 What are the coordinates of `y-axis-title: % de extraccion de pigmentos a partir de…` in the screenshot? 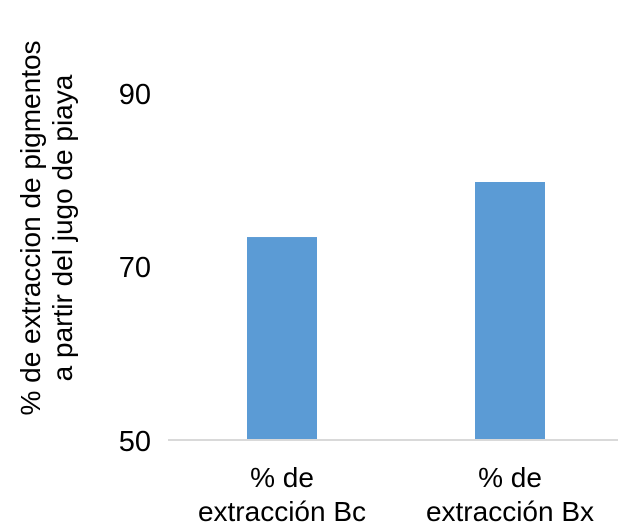 It's located at (46, 227).